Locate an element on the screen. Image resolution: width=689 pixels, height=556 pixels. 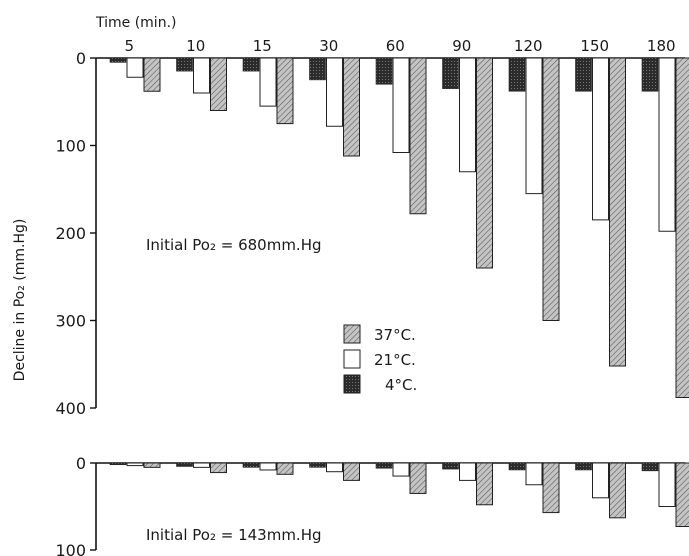
x-tick-label: 60 is located at coordinates (395, 46).